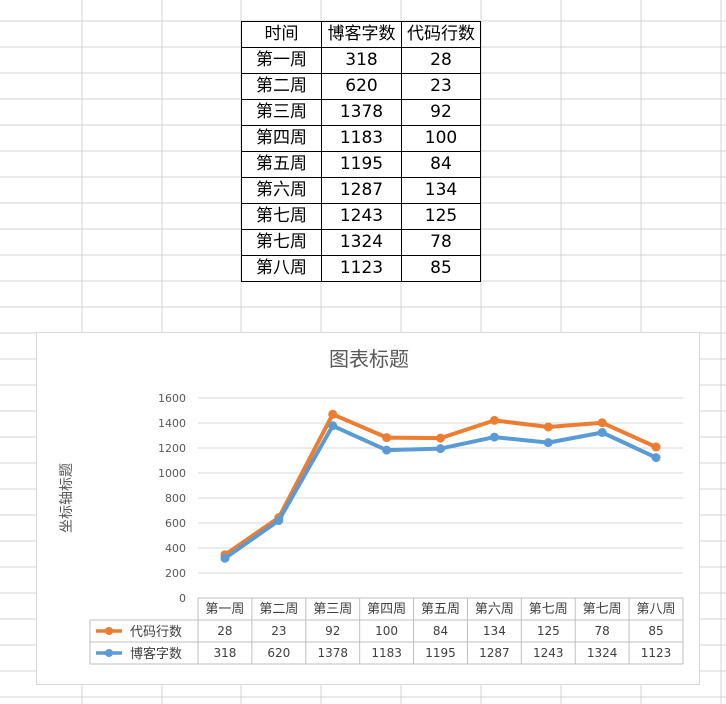 This screenshot has width=726, height=704. I want to click on table-cell: 1243, so click(361, 216).